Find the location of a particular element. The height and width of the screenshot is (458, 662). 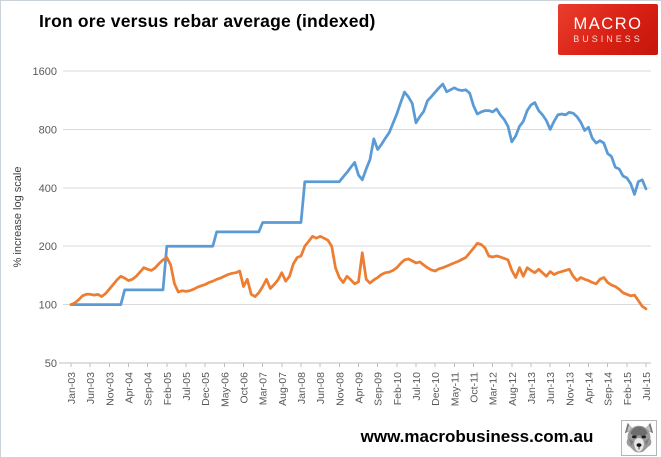

x-tick-label: Nov-03 is located at coordinates (110, 389).